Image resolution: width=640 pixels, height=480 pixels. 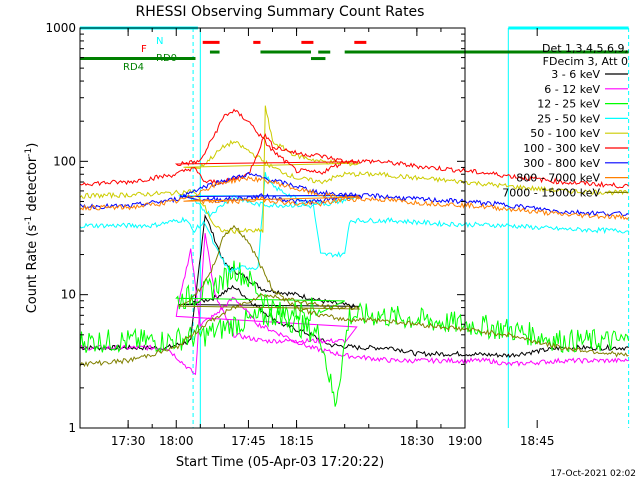 I want to click on x-tick-label-2: 18:00, so click(x=176, y=441).